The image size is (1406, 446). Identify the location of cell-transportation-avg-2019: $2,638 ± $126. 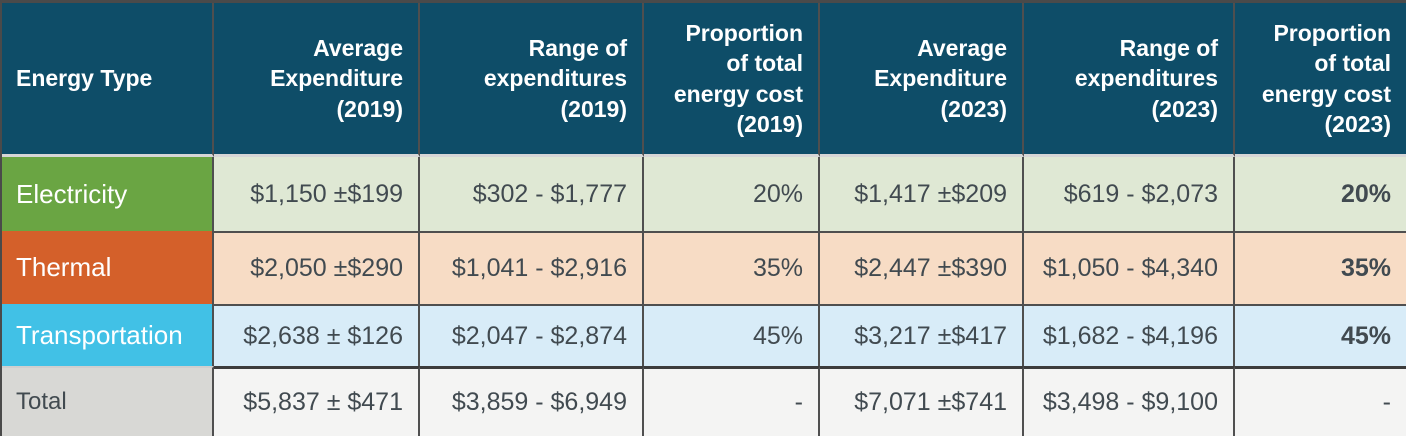
(317, 335).